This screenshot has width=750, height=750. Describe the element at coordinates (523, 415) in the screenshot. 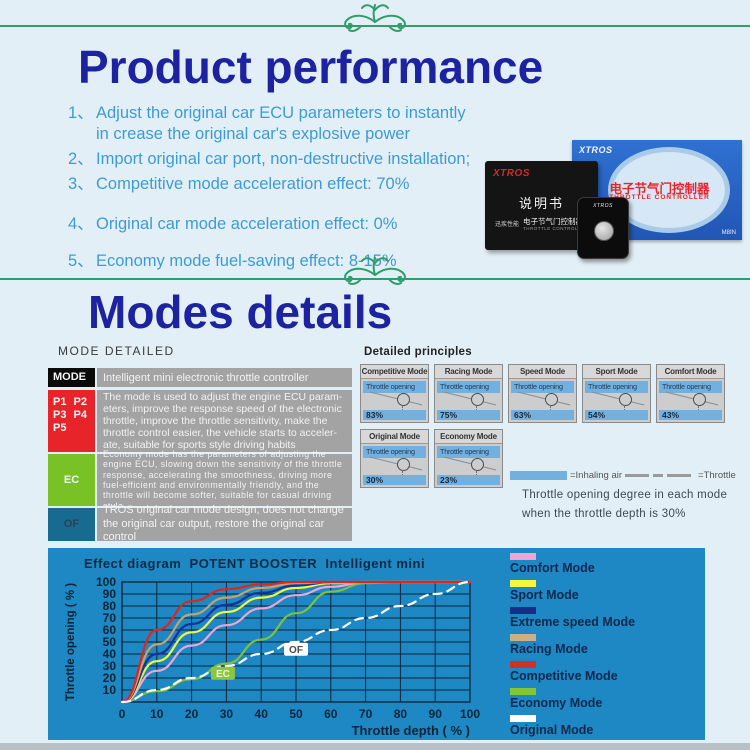

I see `opening-percentage: 63%` at that location.